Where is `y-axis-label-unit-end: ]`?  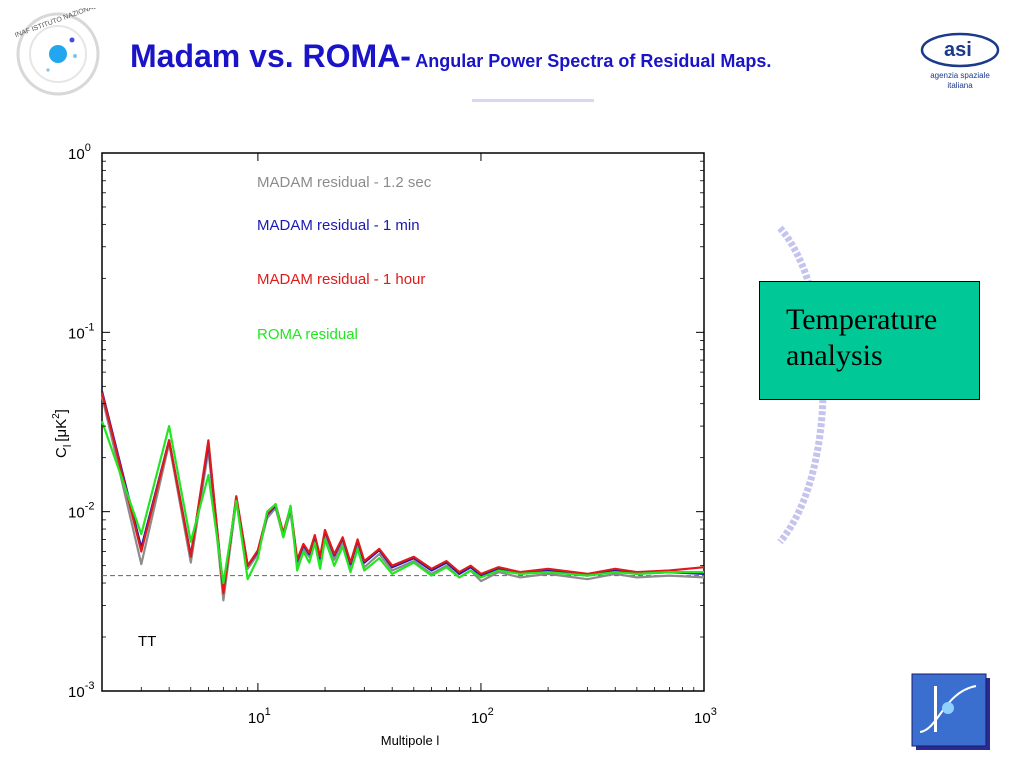 y-axis-label-unit-end: ] is located at coordinates (61, 411).